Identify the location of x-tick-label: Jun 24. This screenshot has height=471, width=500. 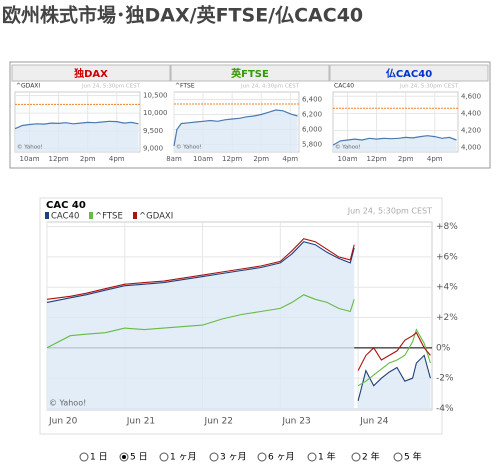
(374, 422).